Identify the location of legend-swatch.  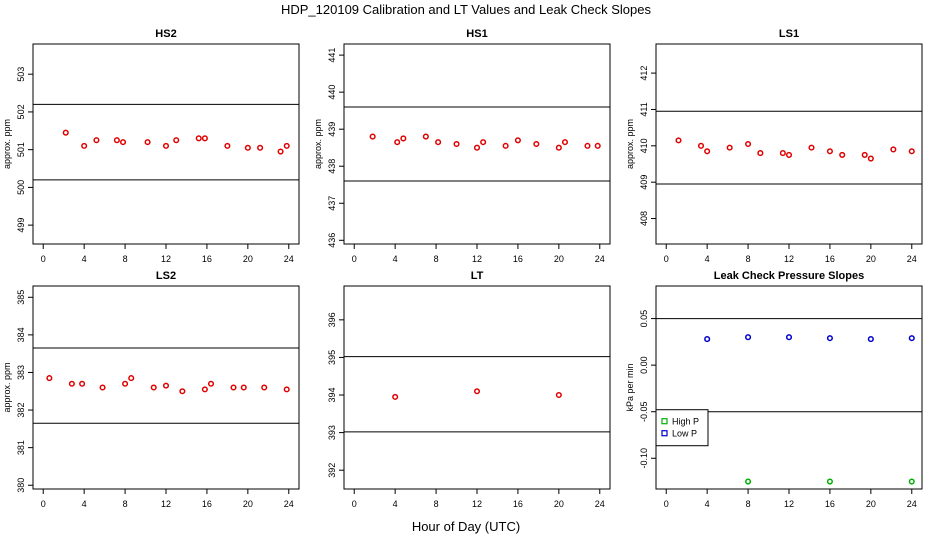
(664, 421).